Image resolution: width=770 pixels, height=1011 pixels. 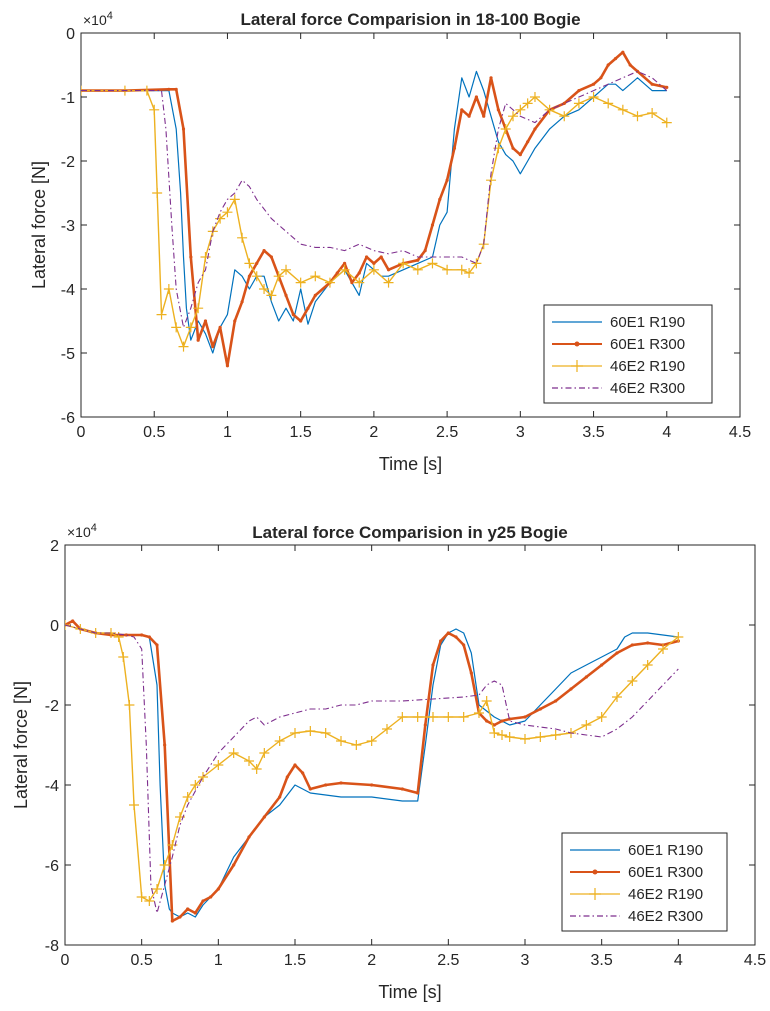 What do you see at coordinates (154, 432) in the screenshot?
I see `x-tick-label: 0.5` at bounding box center [154, 432].